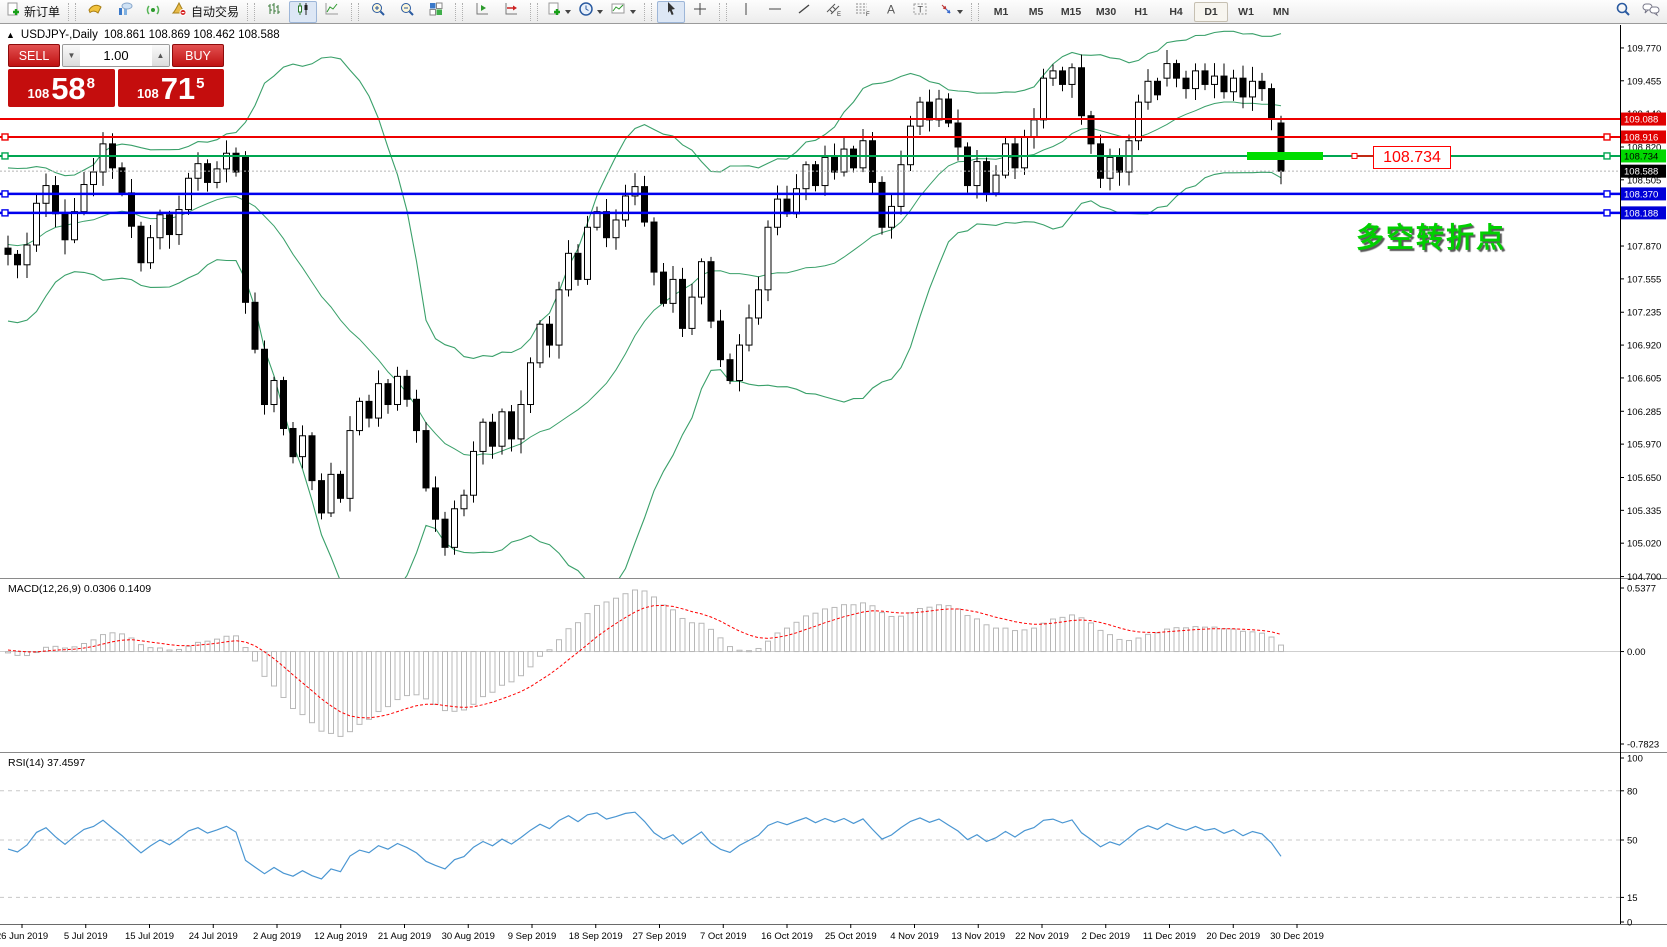 The width and height of the screenshot is (1667, 947). Describe the element at coordinates (86, 936) in the screenshot. I see `svg-text: 5 Jul 2019` at that location.